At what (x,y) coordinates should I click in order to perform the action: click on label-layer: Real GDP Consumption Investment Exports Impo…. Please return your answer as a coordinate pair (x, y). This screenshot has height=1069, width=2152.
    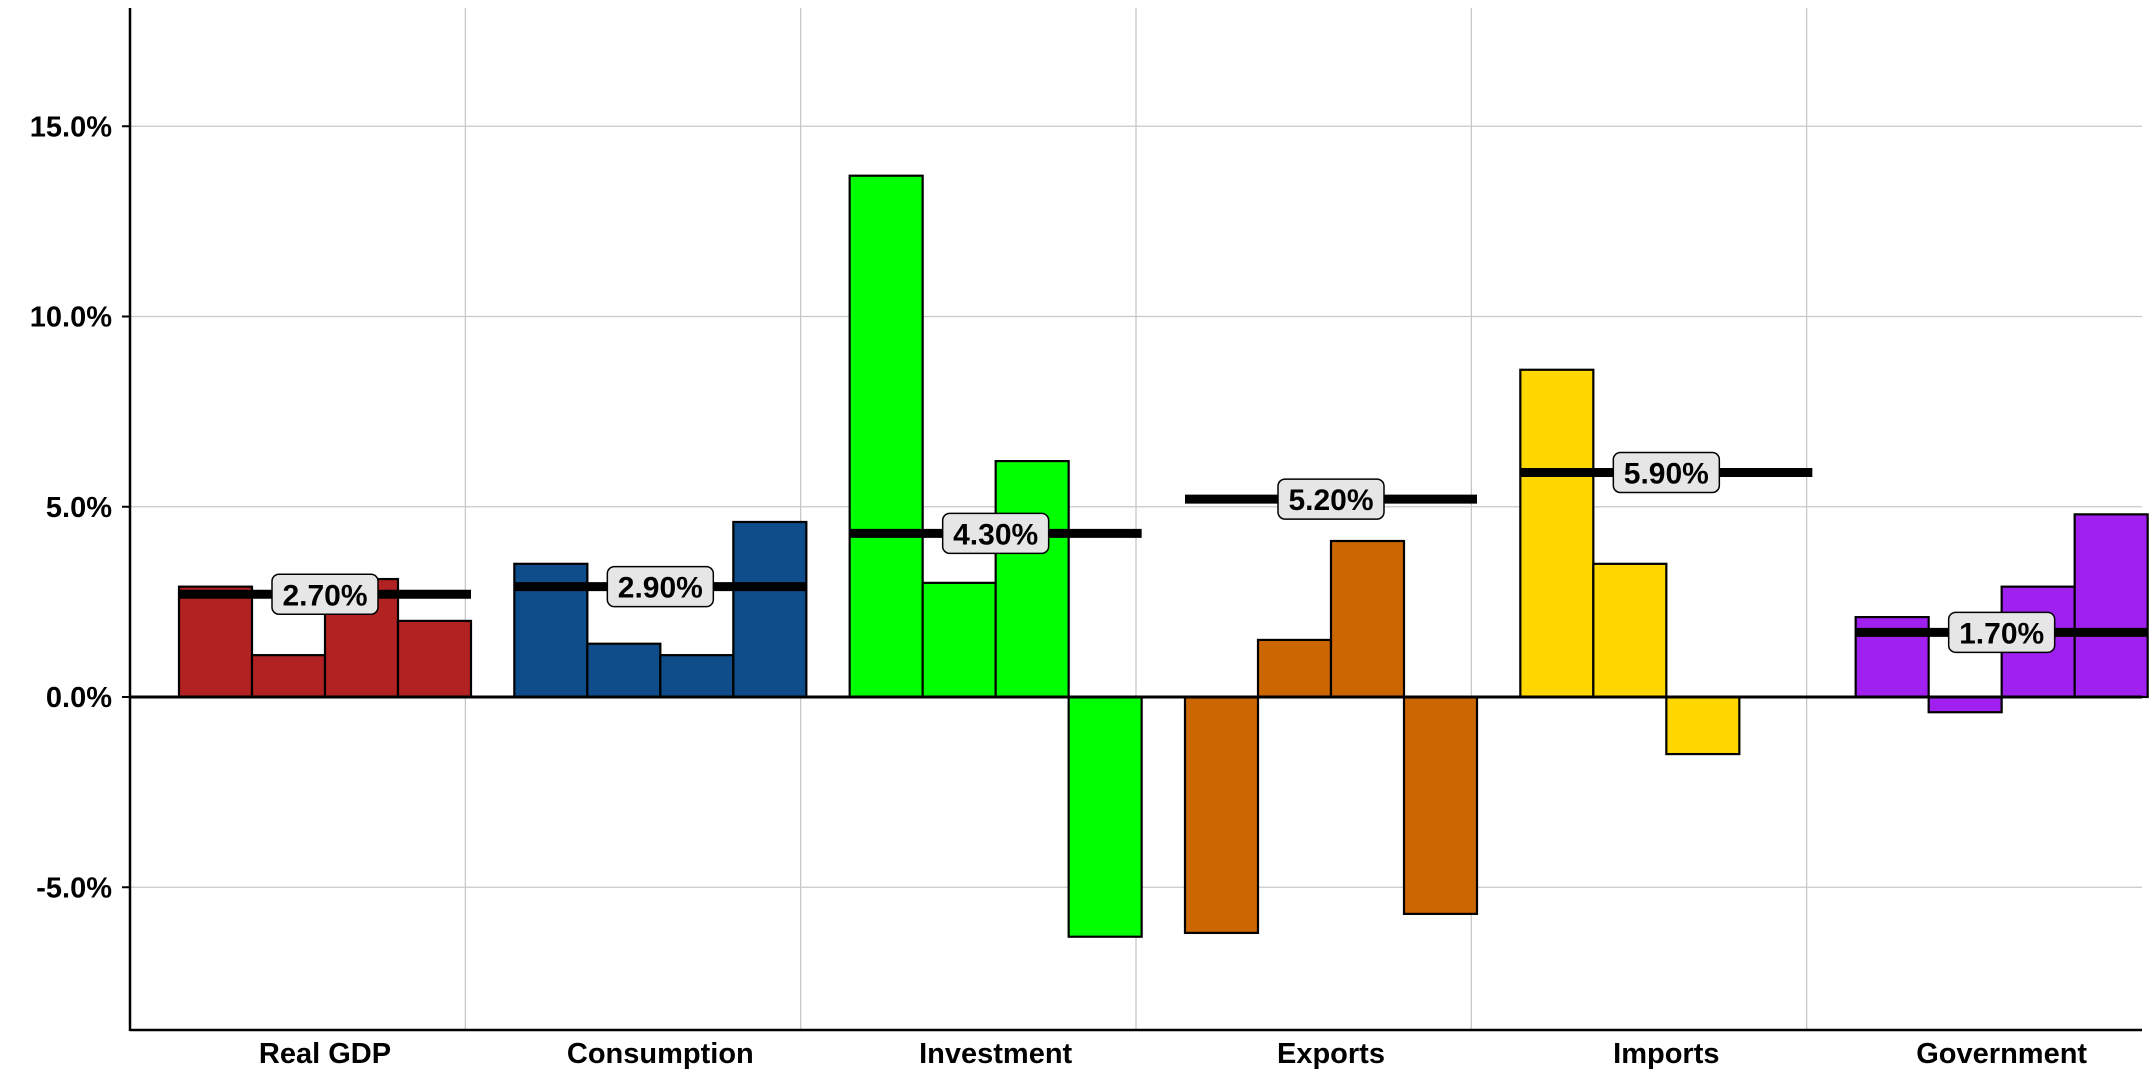
    Looking at the image, I should click on (1173, 1053).